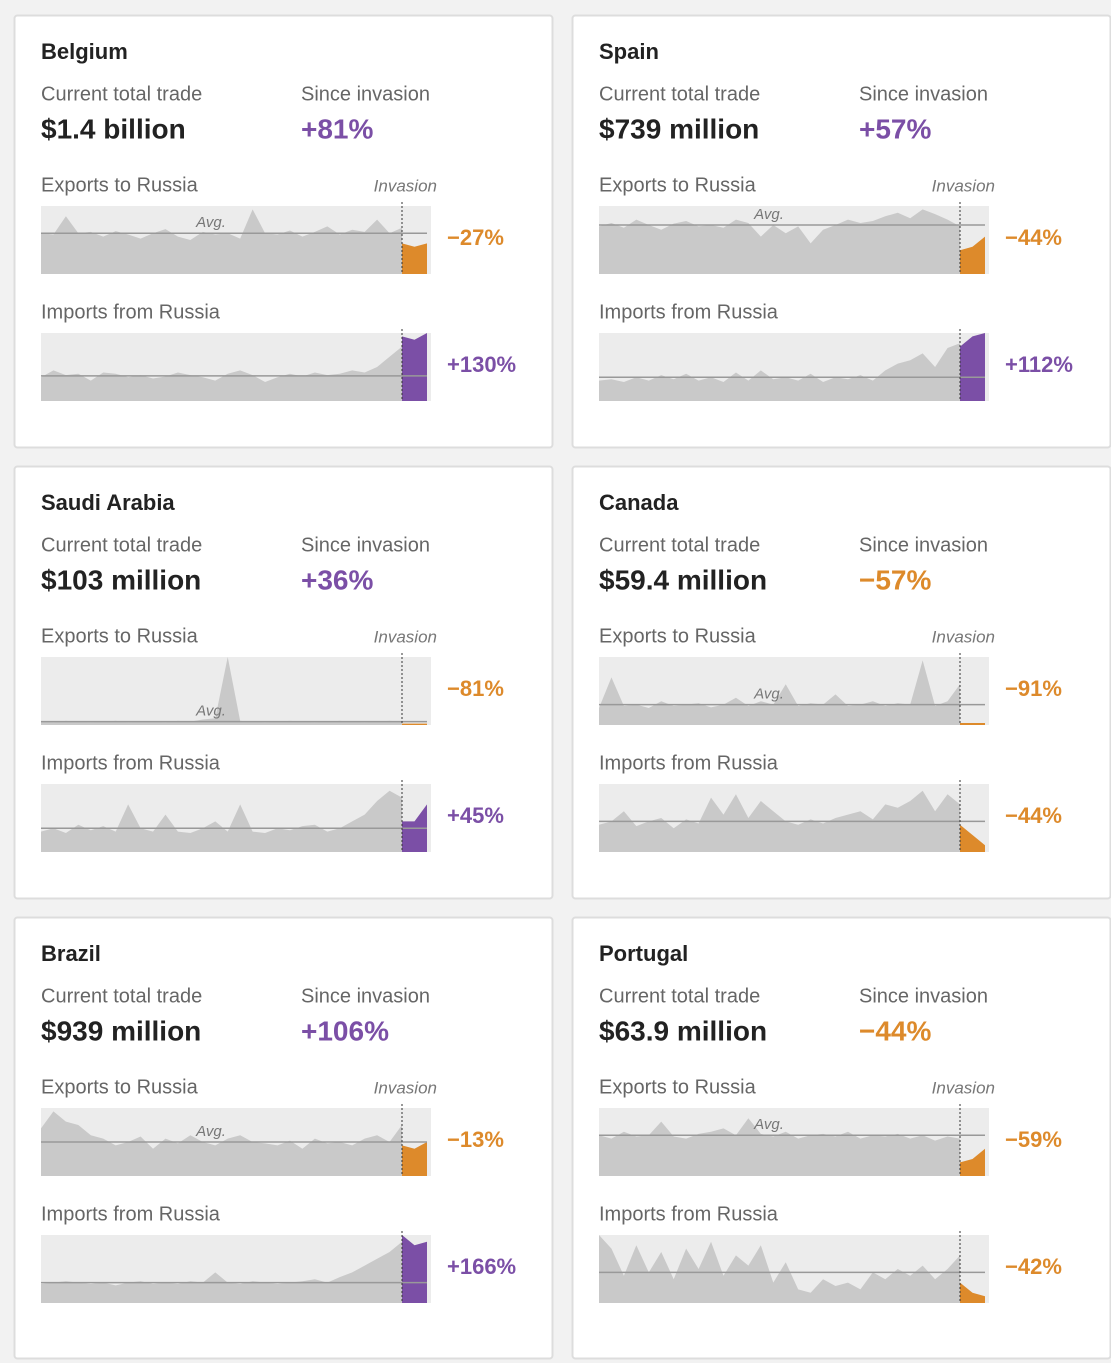  I want to click on change-value: +130%, so click(481, 364).